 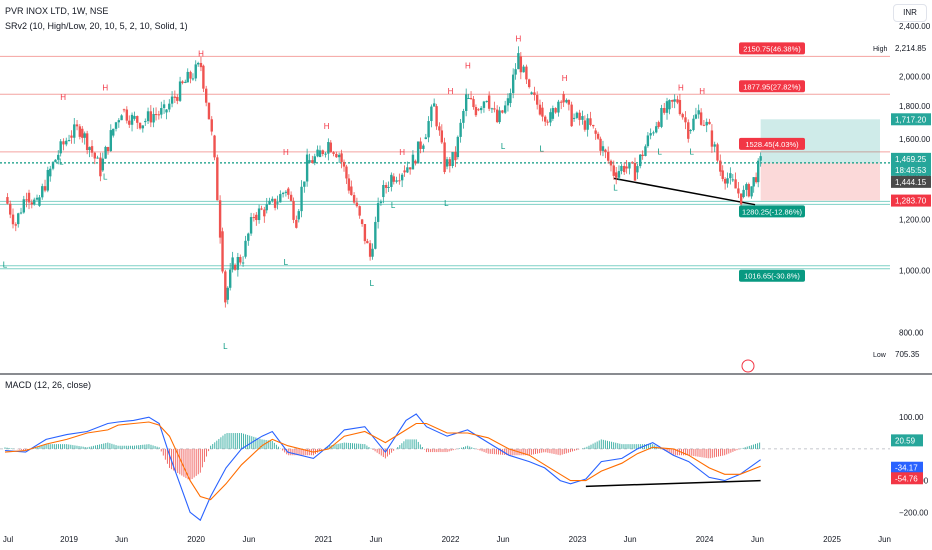 What do you see at coordinates (48, 385) in the screenshot?
I see `macd-label: MACD (12, 26, close)` at bounding box center [48, 385].